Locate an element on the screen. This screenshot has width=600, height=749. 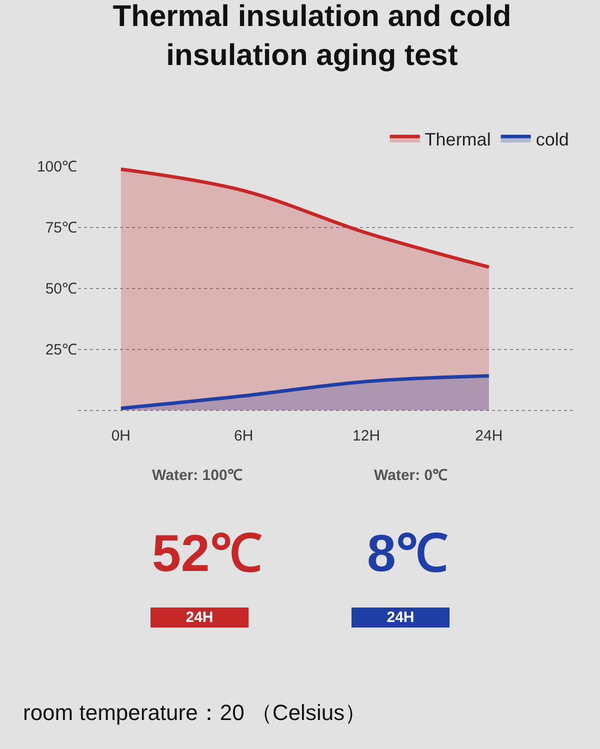
text: 52℃ is located at coordinates (207, 554).